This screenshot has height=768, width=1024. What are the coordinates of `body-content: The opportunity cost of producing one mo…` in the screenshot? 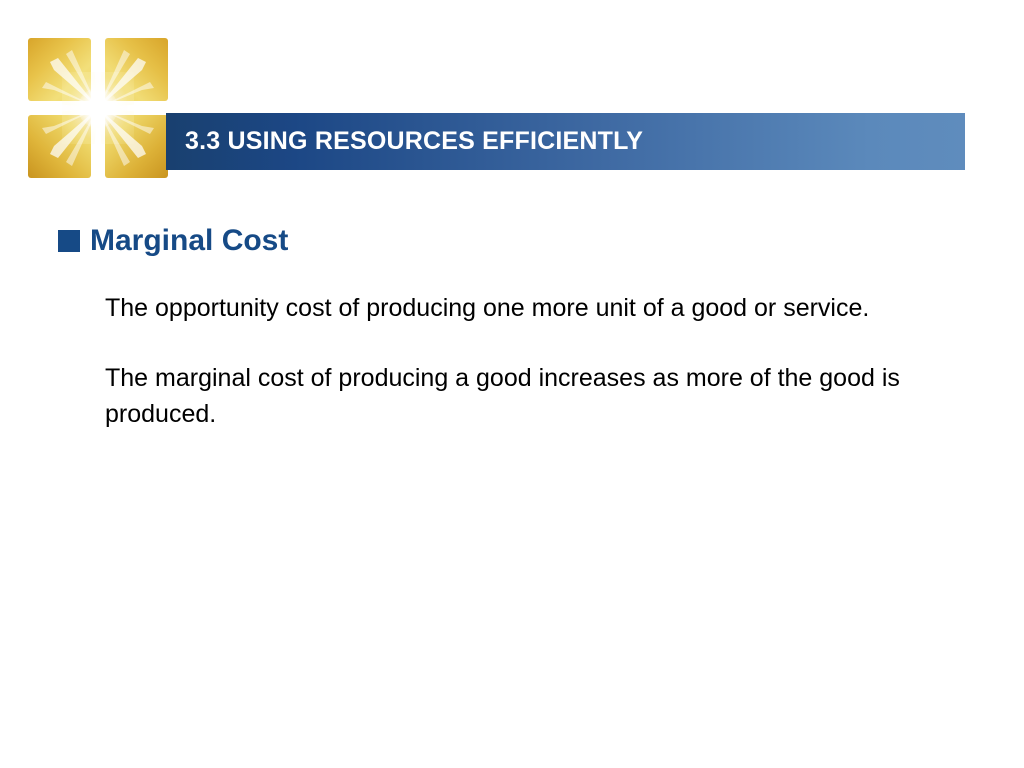 It's located at (510, 361).